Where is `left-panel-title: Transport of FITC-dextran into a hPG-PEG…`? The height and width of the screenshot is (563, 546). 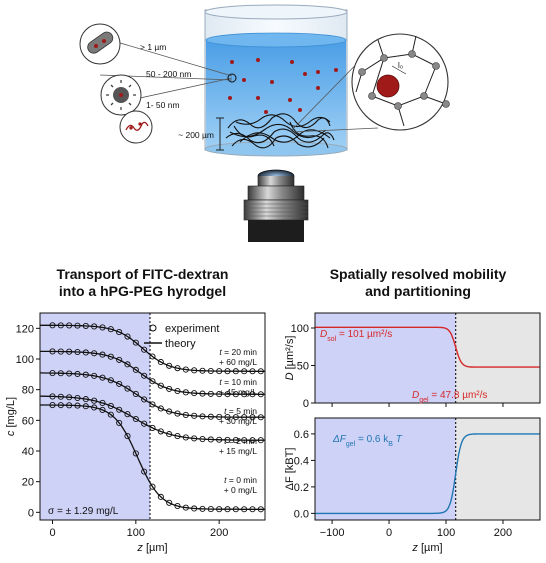 left-panel-title: Transport of FITC-dextran into a hPG-PEG… is located at coordinates (142, 283).